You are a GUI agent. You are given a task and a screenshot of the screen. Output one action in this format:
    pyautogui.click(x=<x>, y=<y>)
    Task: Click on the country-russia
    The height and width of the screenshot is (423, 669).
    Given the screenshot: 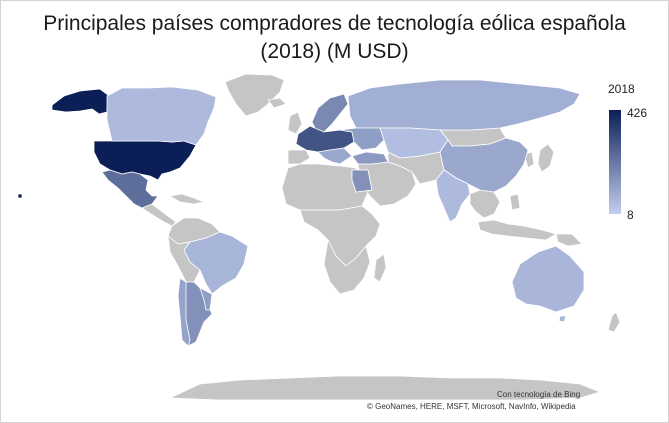 What is the action you would take?
    pyautogui.click(x=464, y=105)
    